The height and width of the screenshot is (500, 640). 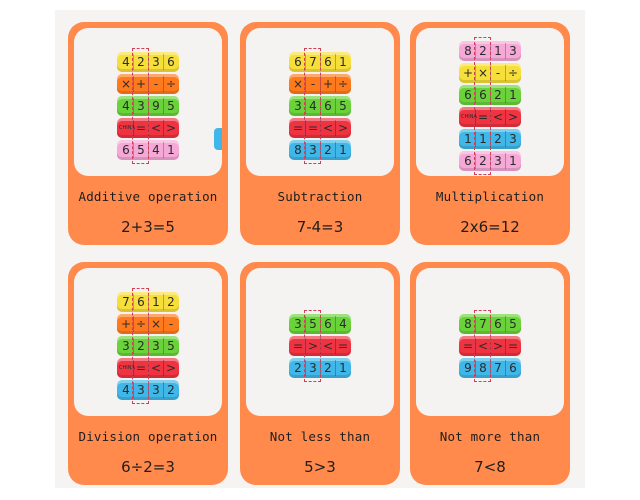 I want to click on toy-photo: 4 2 3 6 × + - ÷ 4 3 9 5 CHINA = < >6 5 4 1, so click(x=148, y=102).